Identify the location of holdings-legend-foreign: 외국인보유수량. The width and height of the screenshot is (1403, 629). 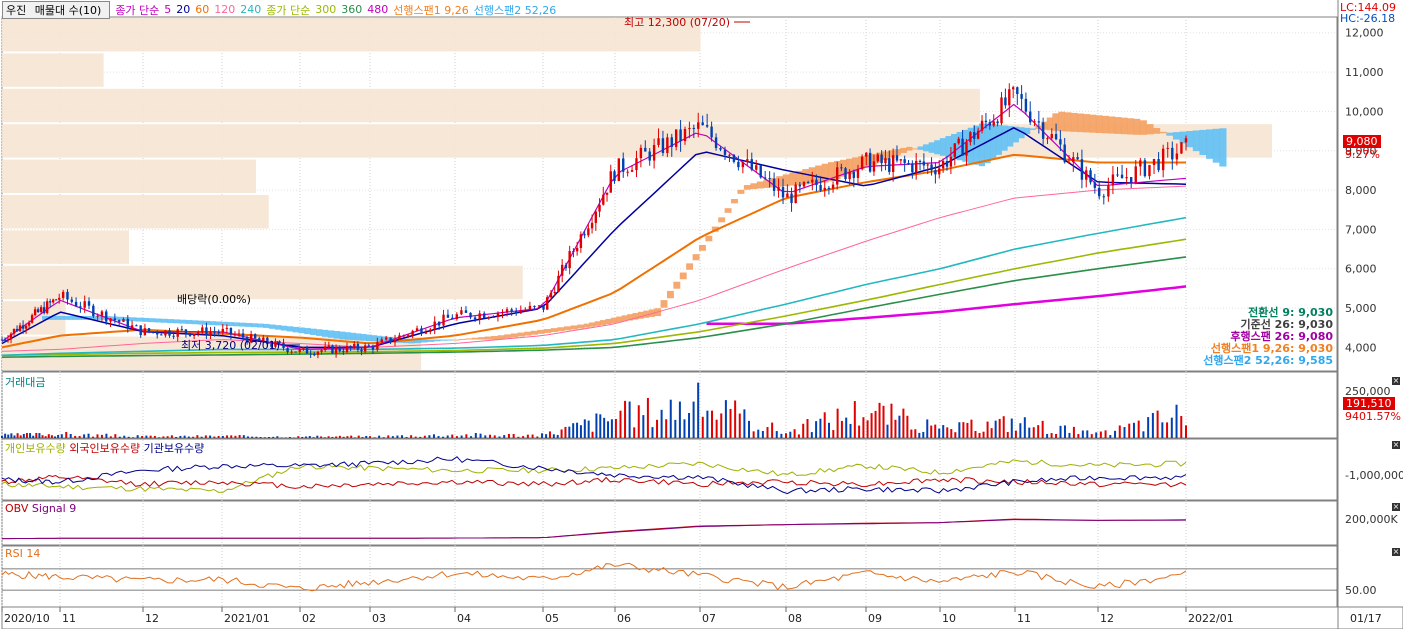
(105, 448).